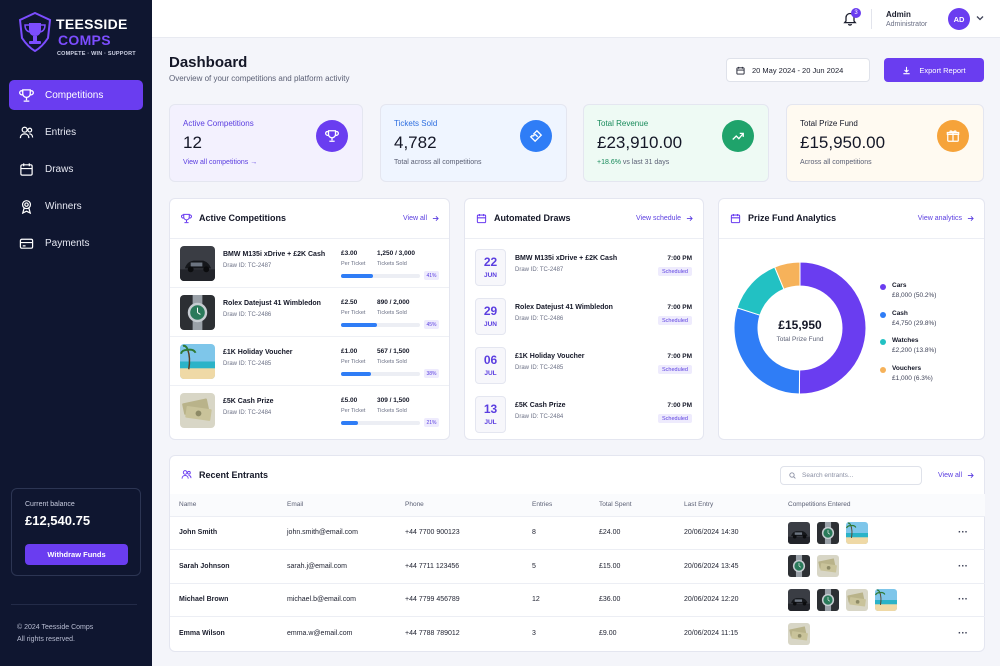  What do you see at coordinates (787, 275) in the screenshot?
I see `donut-slice-vouchers` at bounding box center [787, 275].